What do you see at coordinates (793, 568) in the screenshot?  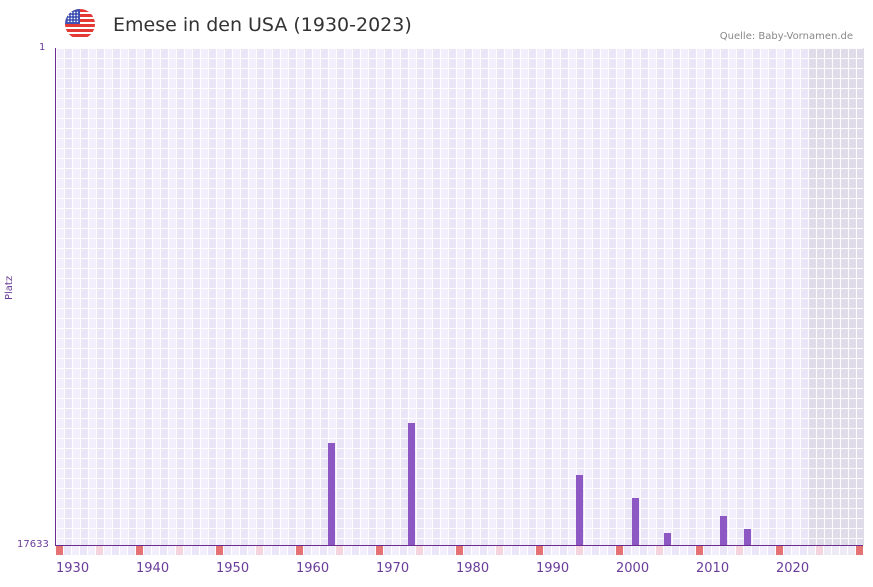 I see `x-tick-label: 2020` at bounding box center [793, 568].